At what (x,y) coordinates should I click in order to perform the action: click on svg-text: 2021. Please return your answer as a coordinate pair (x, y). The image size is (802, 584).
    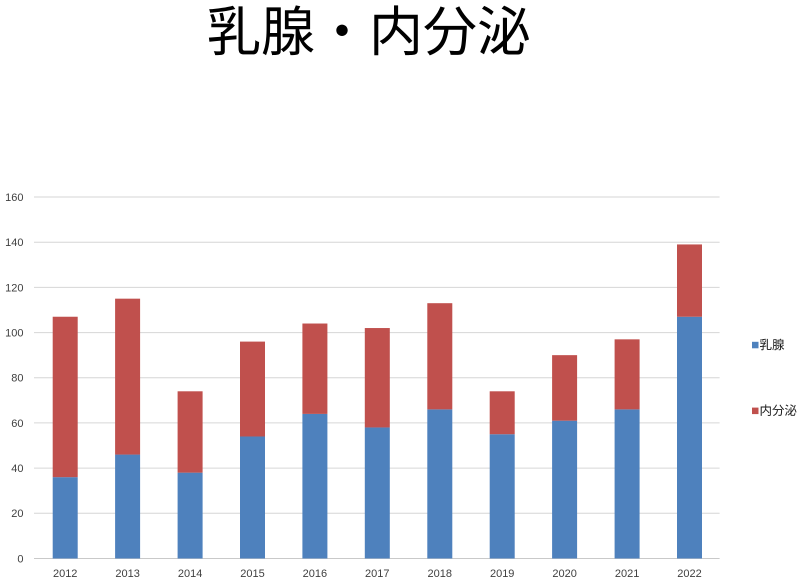
    Looking at the image, I should click on (627, 574).